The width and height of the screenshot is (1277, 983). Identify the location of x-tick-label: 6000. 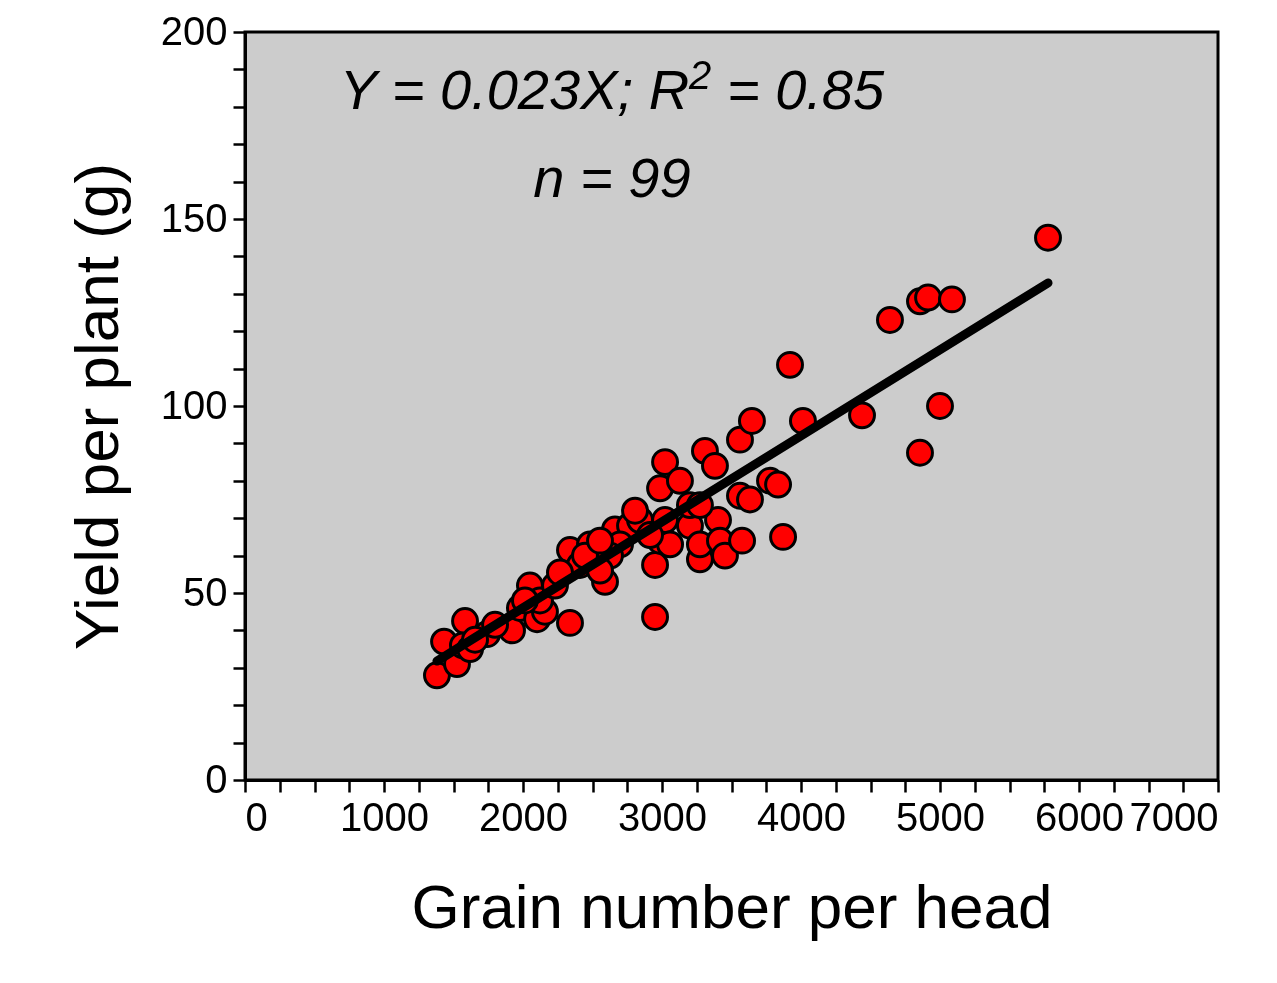
(1079, 816).